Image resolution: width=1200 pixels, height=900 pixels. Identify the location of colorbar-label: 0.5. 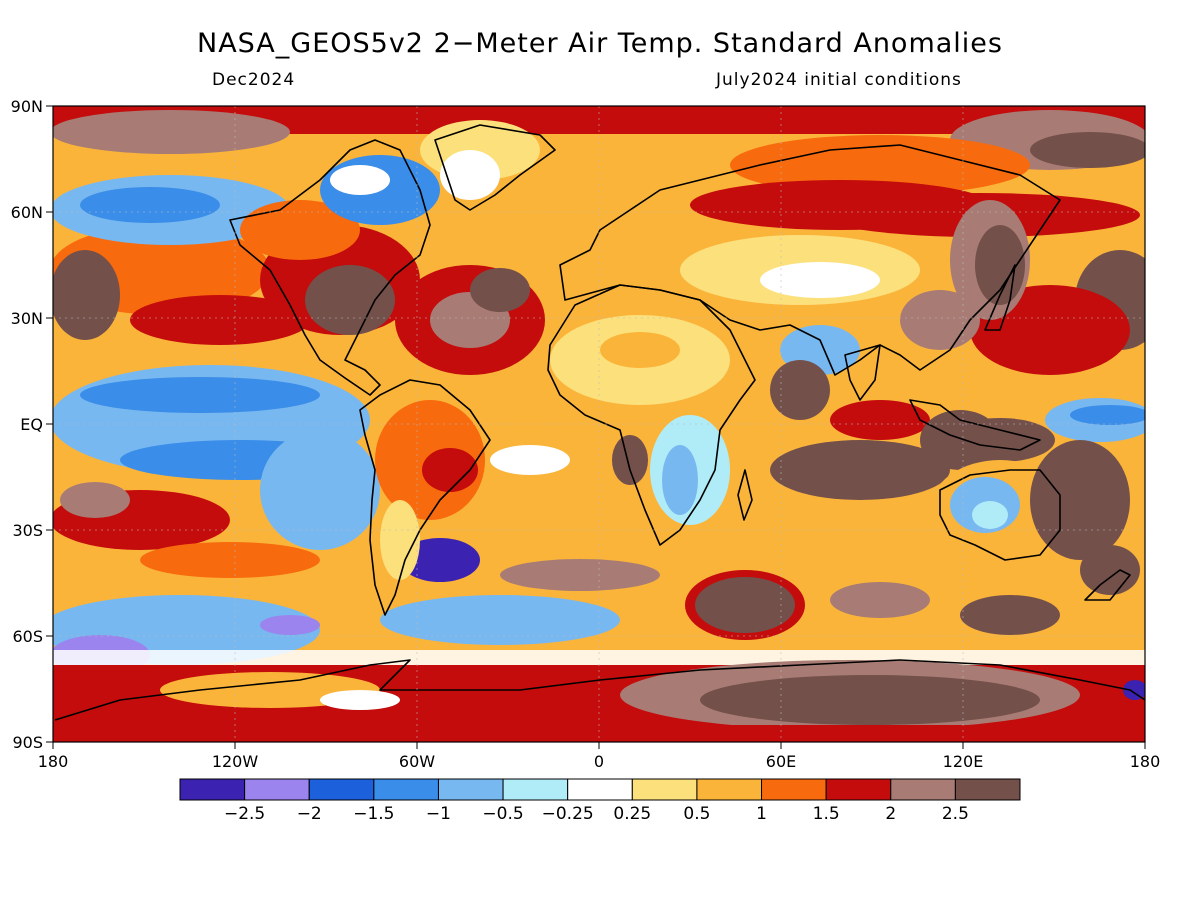
(696, 814).